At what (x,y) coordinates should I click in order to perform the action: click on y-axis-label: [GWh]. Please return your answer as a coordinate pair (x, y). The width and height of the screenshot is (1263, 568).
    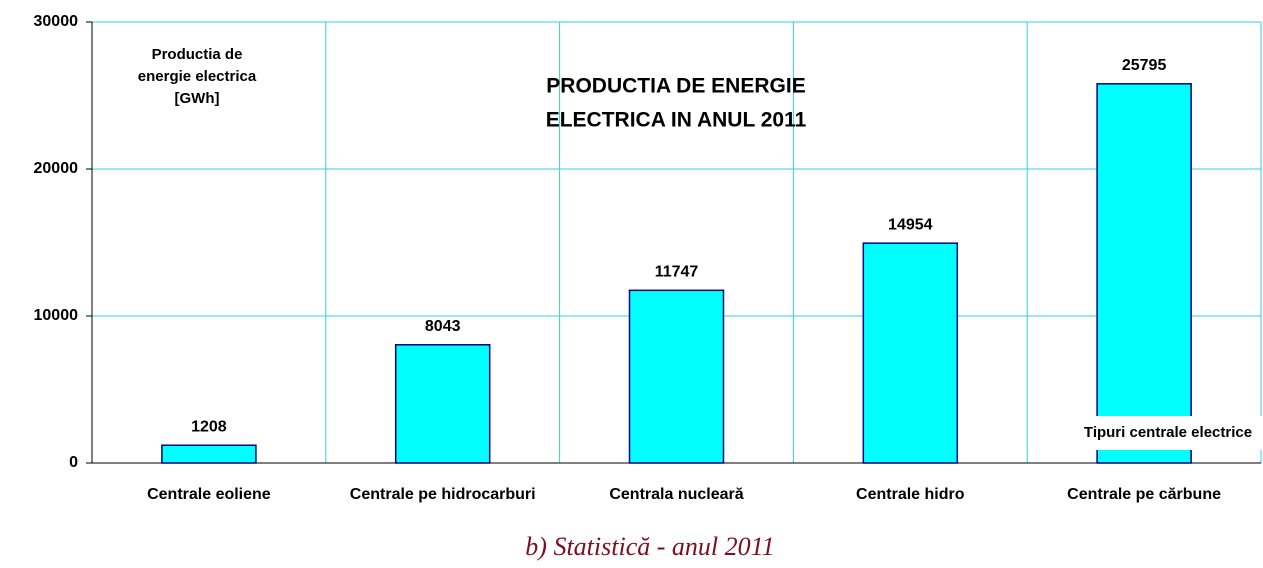
    Looking at the image, I should click on (197, 98).